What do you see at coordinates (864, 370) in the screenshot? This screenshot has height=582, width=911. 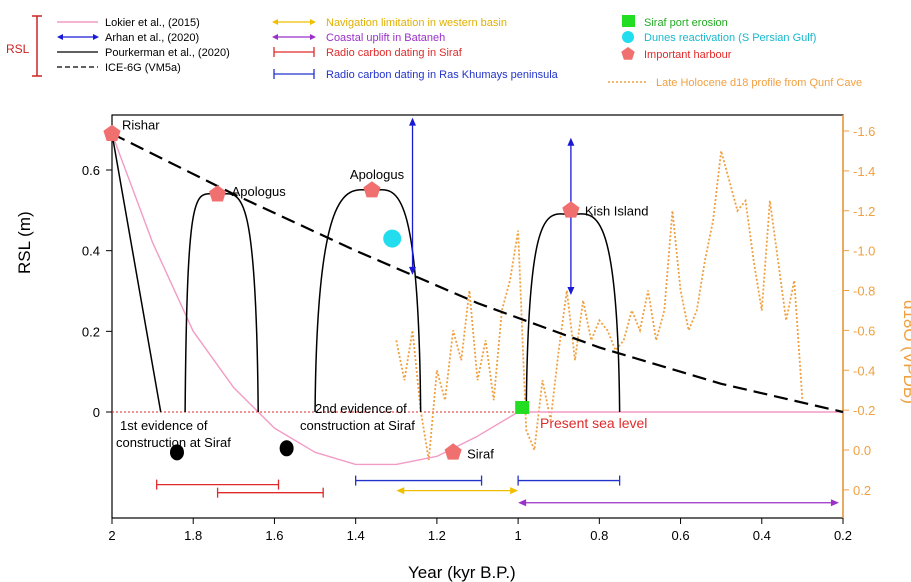 I see `y2-tick-label: -0.4` at bounding box center [864, 370].